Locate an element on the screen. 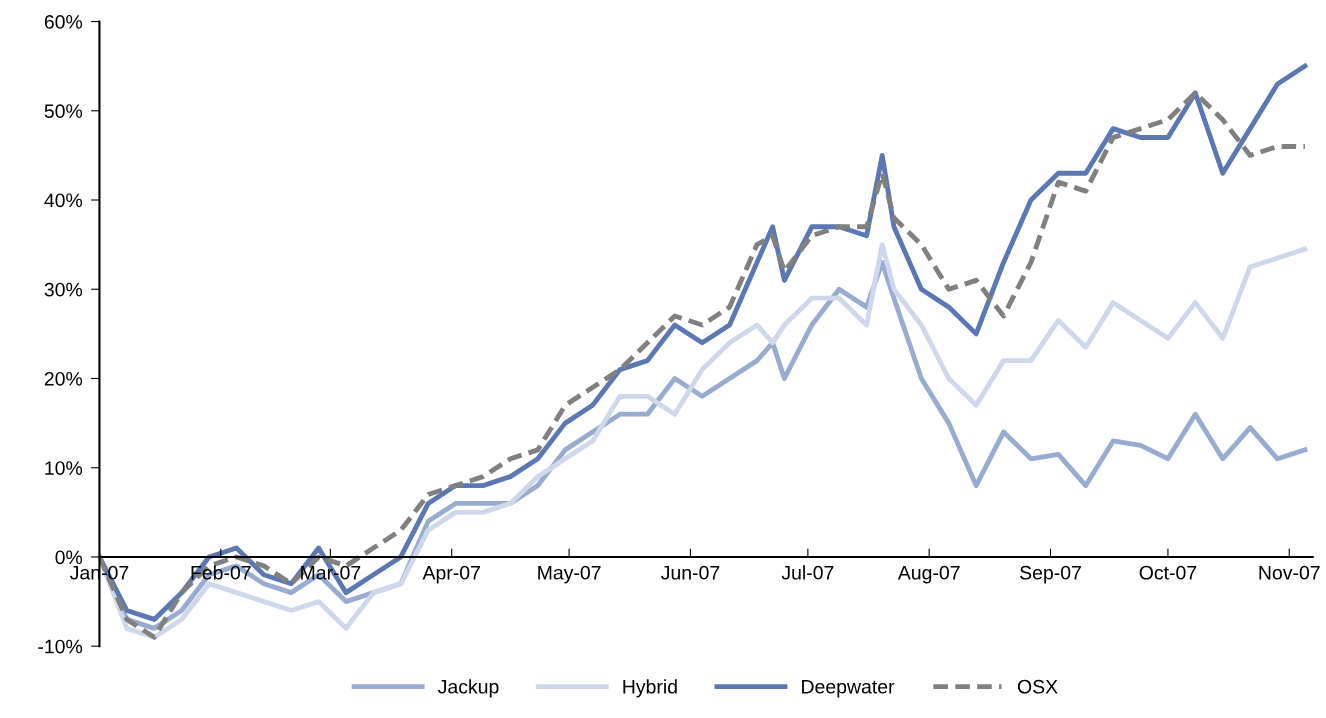 Image resolution: width=1326 pixels, height=718 pixels. y-tick-label: 10% is located at coordinates (64, 468).